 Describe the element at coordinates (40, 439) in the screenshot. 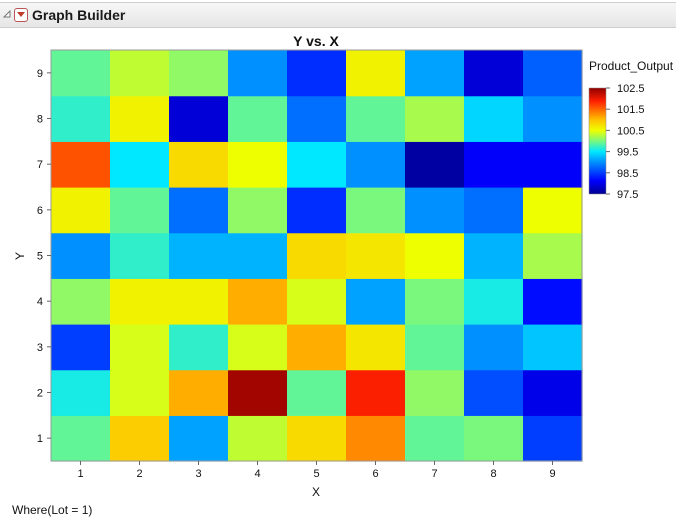

I see `y-tick-label: 1` at that location.